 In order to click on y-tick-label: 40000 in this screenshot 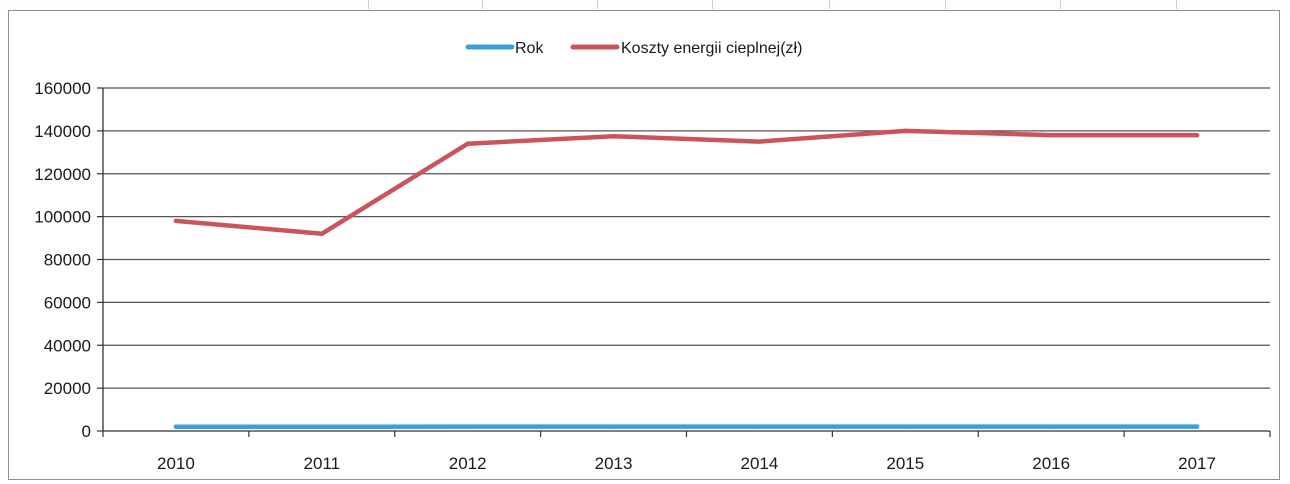, I will do `click(67, 345)`.